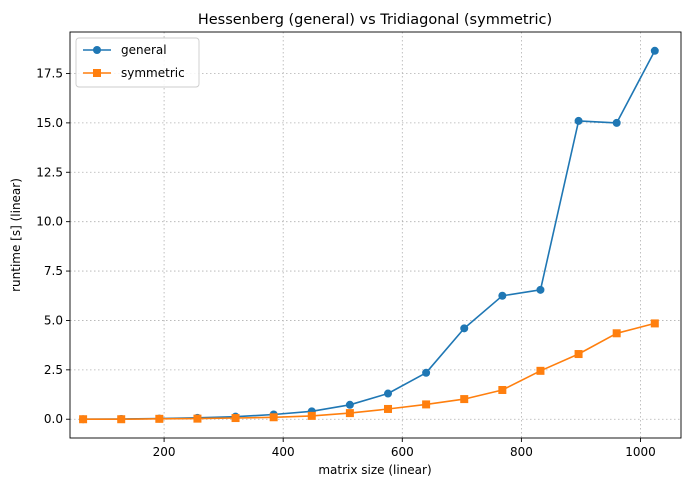  What do you see at coordinates (53, 320) in the screenshot?
I see `y-tick-label: 5.0` at bounding box center [53, 320].